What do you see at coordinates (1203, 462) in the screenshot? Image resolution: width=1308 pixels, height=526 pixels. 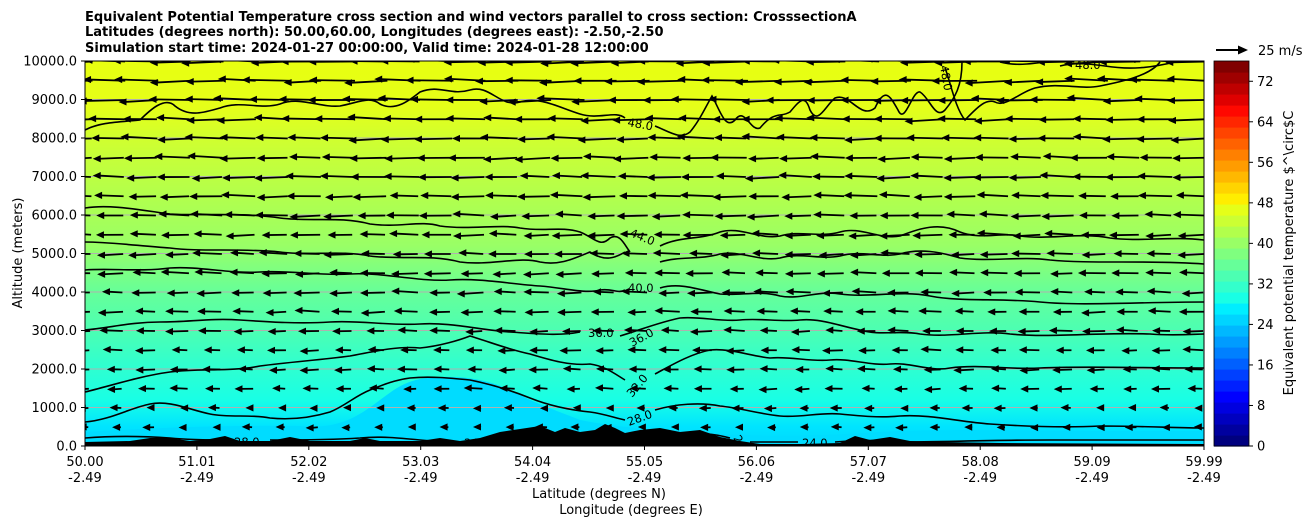 I see `x-tick-latitude: 59.99` at bounding box center [1203, 462].